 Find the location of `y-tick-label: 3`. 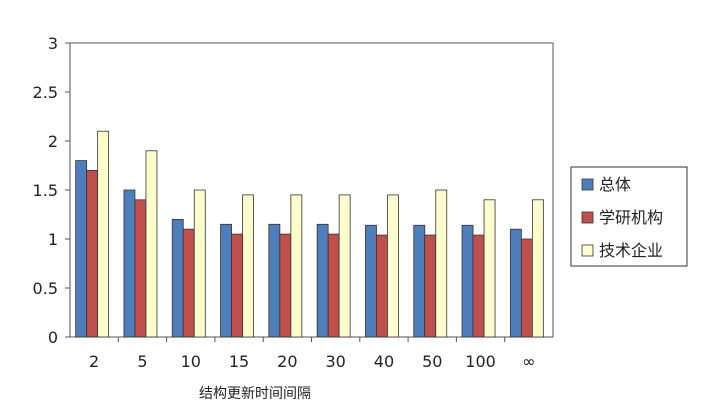

y-tick-label: 3 is located at coordinates (53, 43).